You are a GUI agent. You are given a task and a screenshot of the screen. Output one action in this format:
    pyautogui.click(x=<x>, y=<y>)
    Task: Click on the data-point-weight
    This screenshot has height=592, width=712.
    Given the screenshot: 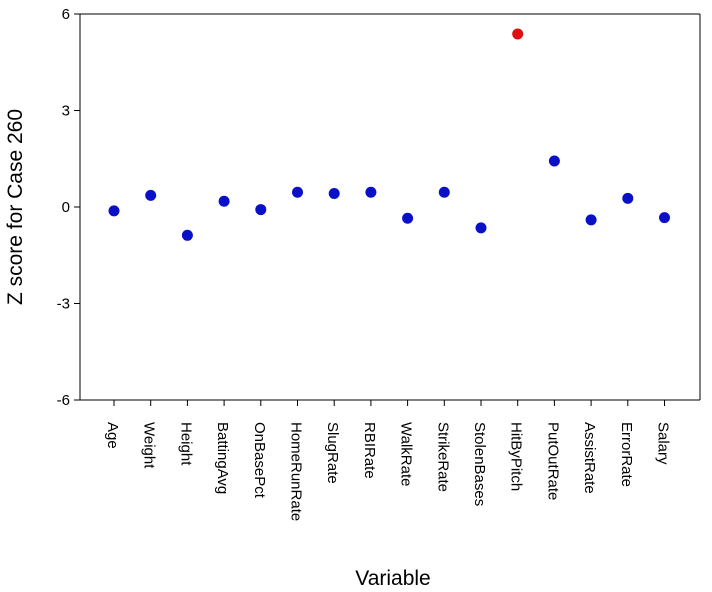 What is the action you would take?
    pyautogui.click(x=151, y=195)
    